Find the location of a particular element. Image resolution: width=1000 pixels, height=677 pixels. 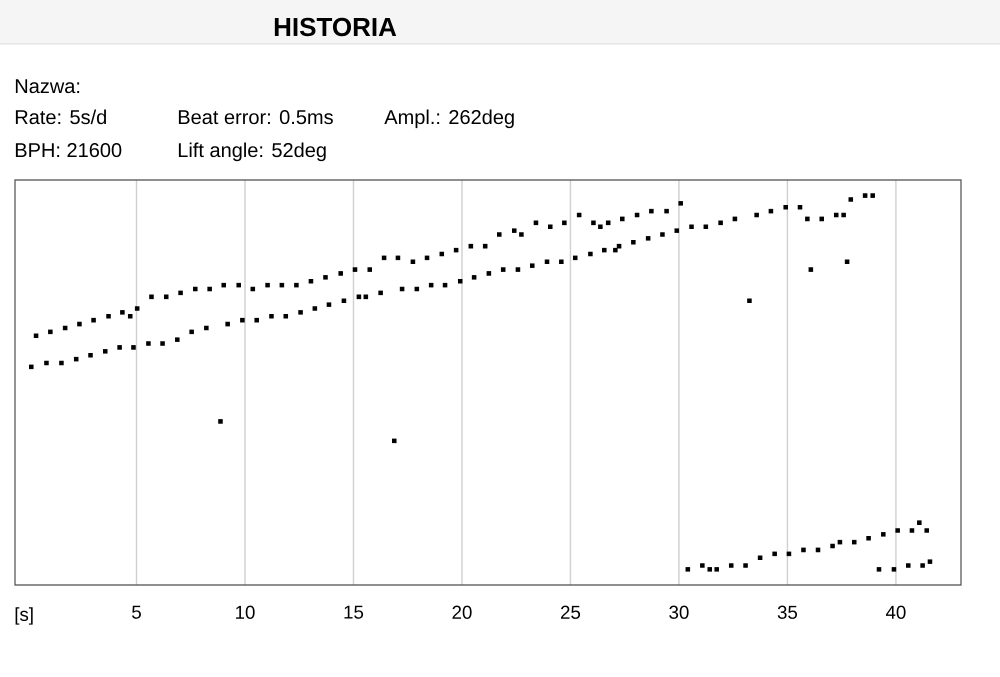

x-tick-label: 30 is located at coordinates (679, 612).